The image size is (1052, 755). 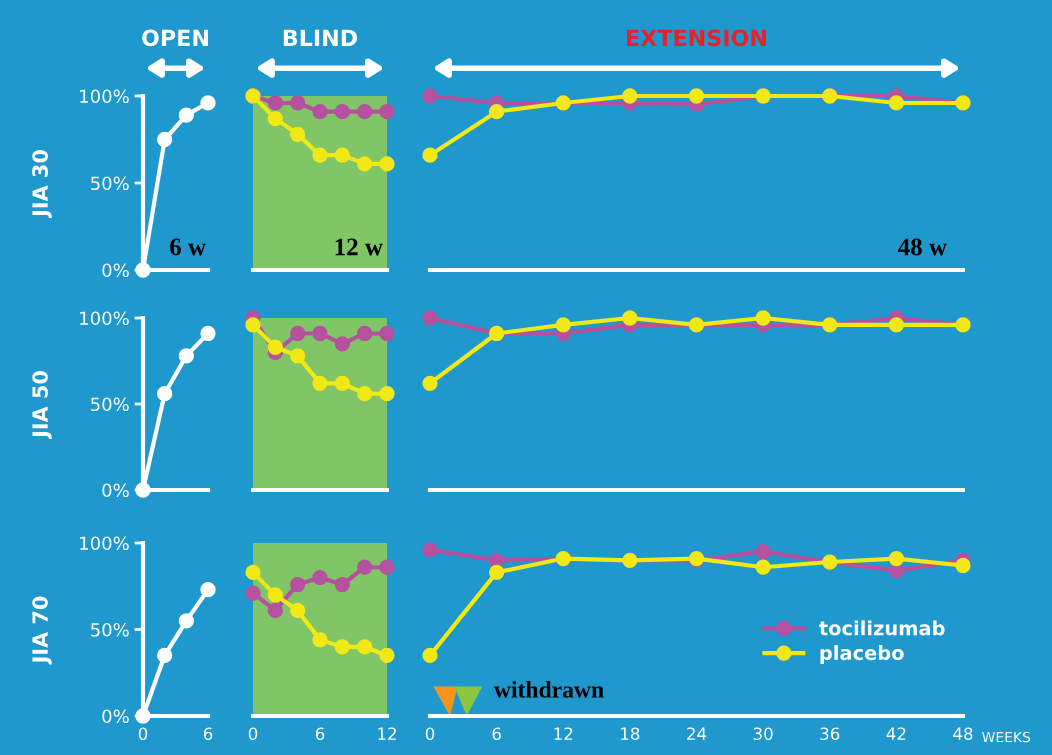 I want to click on x-tick-label: 48, so click(x=963, y=734).